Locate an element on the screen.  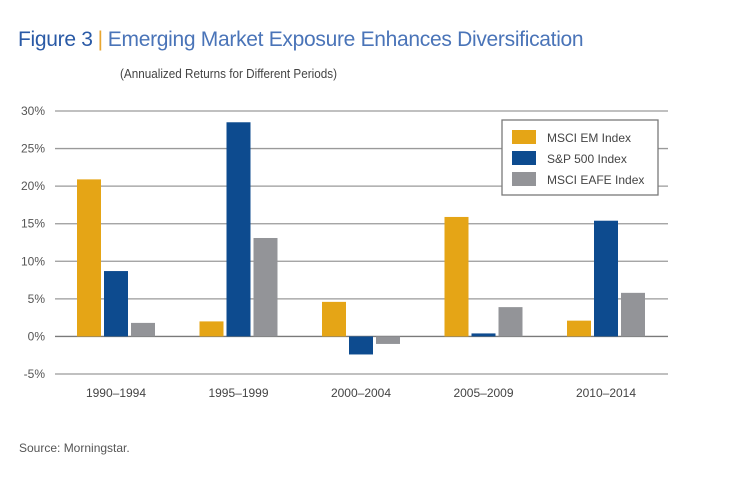
x-tick-label: 2000–2004 is located at coordinates (361, 393).